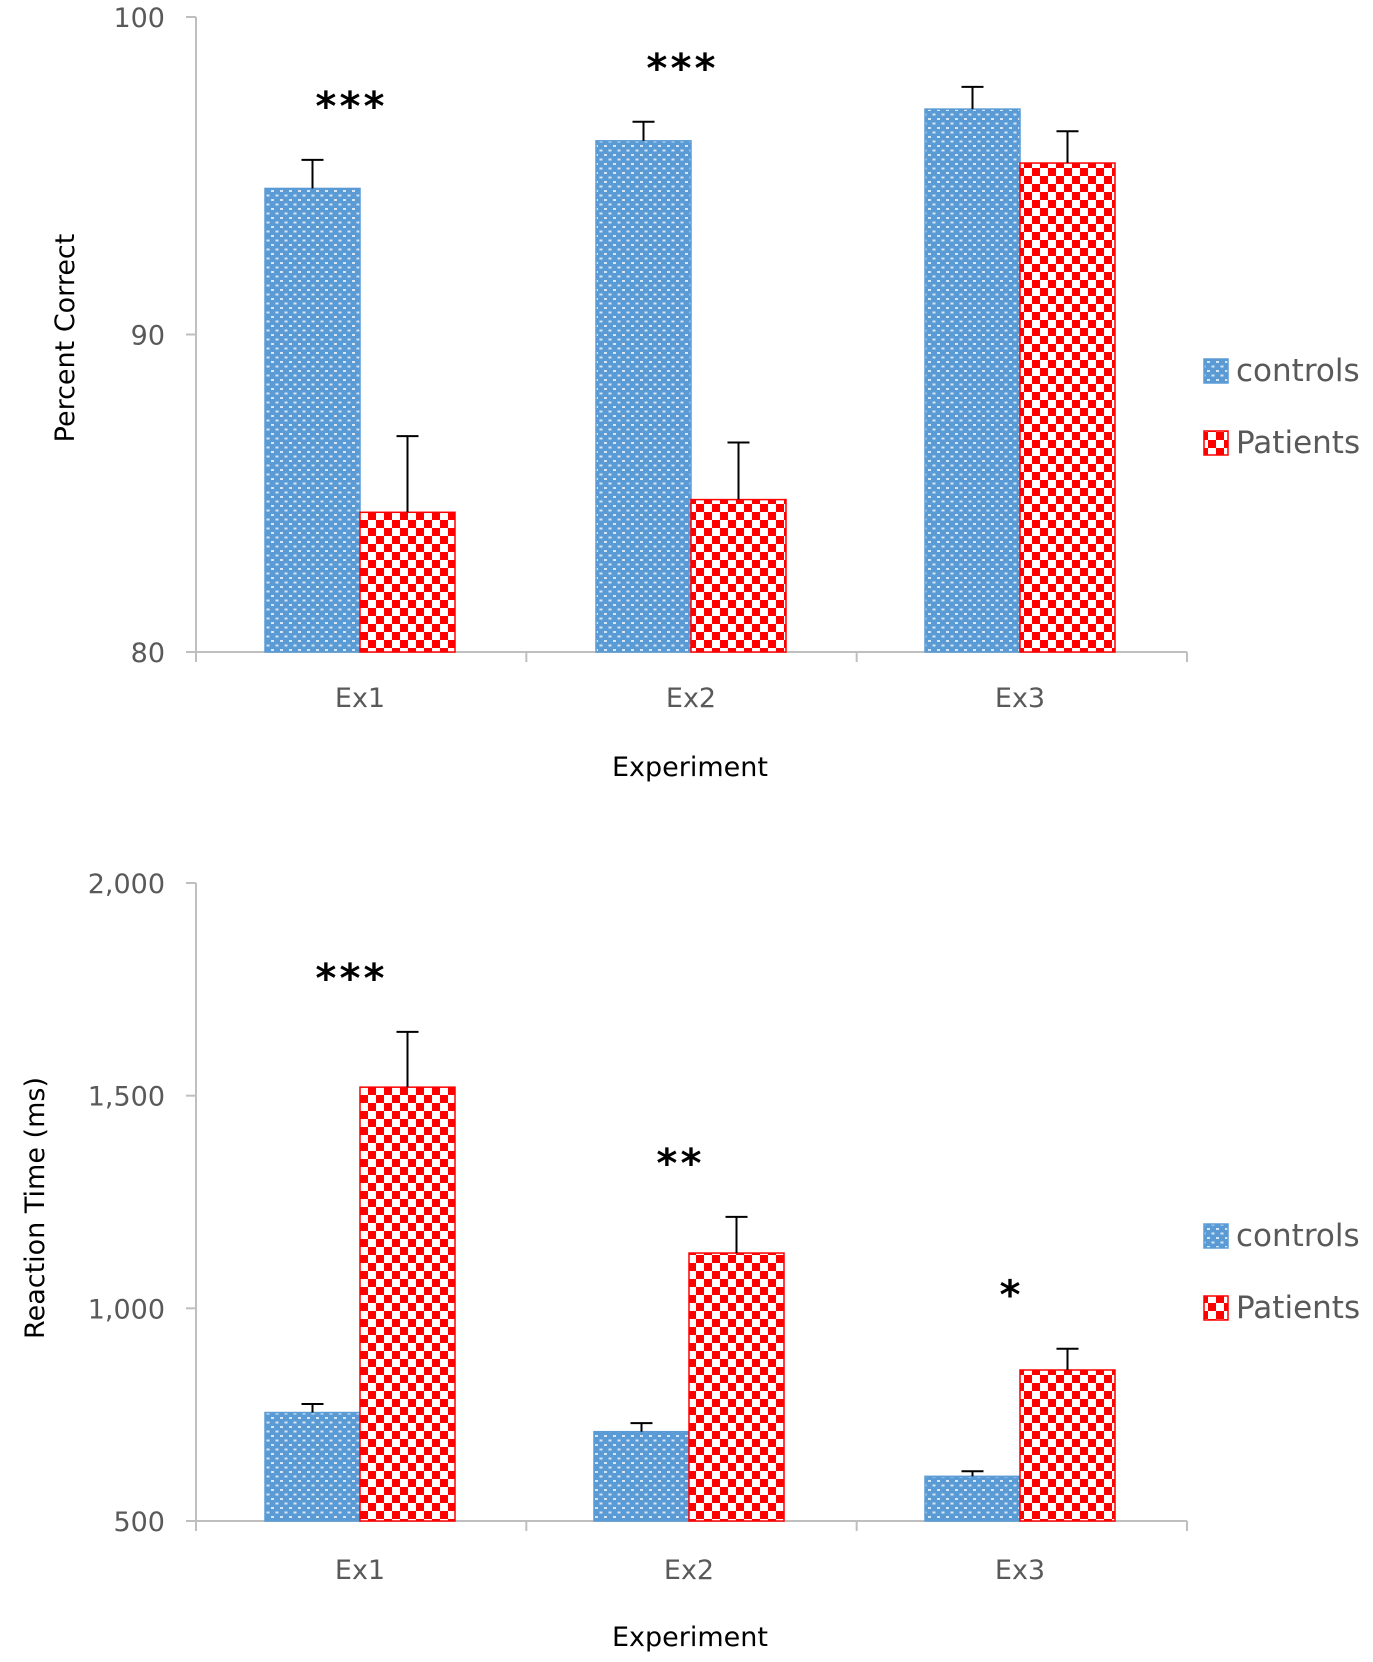 The width and height of the screenshot is (1373, 1662). What do you see at coordinates (126, 884) in the screenshot?
I see `y-tick-label: 2,000` at bounding box center [126, 884].